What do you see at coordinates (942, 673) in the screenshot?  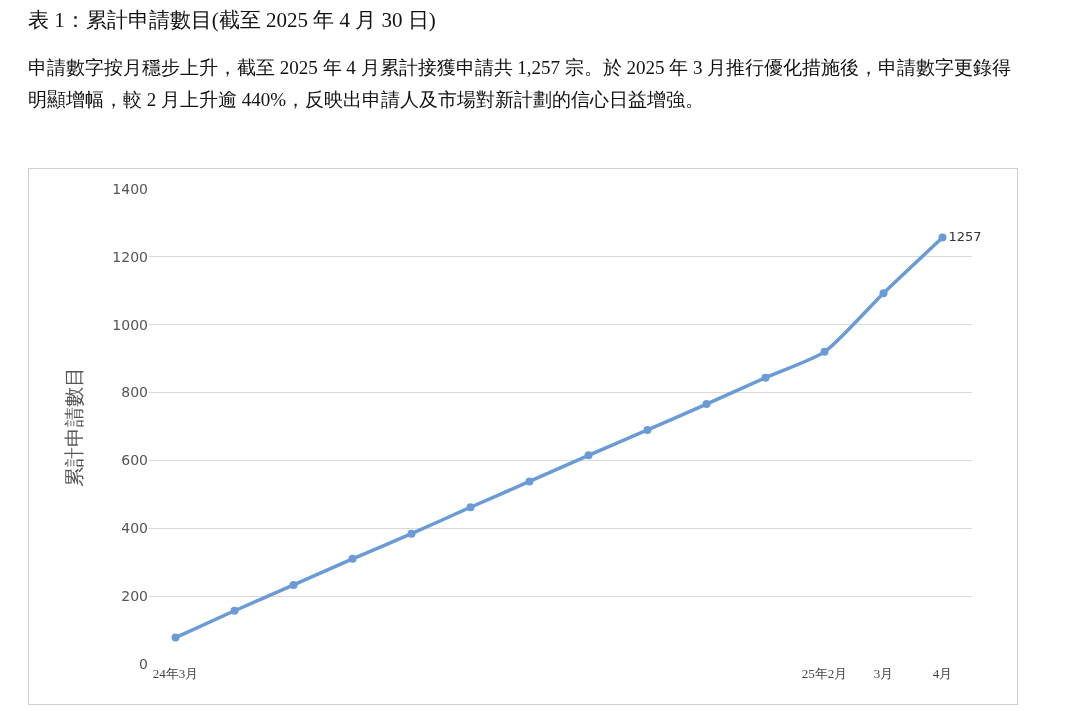 I see `x-tick-label: 4月` at bounding box center [942, 673].